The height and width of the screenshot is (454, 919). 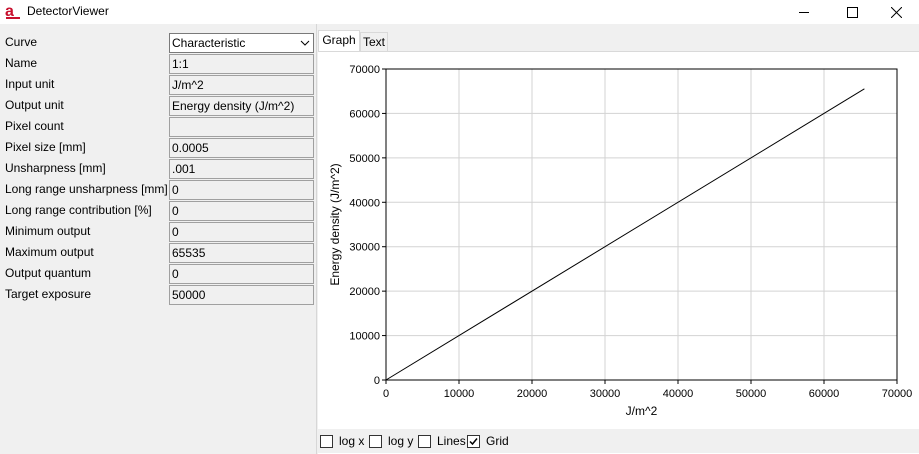 I want to click on y-tick-label: 50000, so click(x=364, y=159).